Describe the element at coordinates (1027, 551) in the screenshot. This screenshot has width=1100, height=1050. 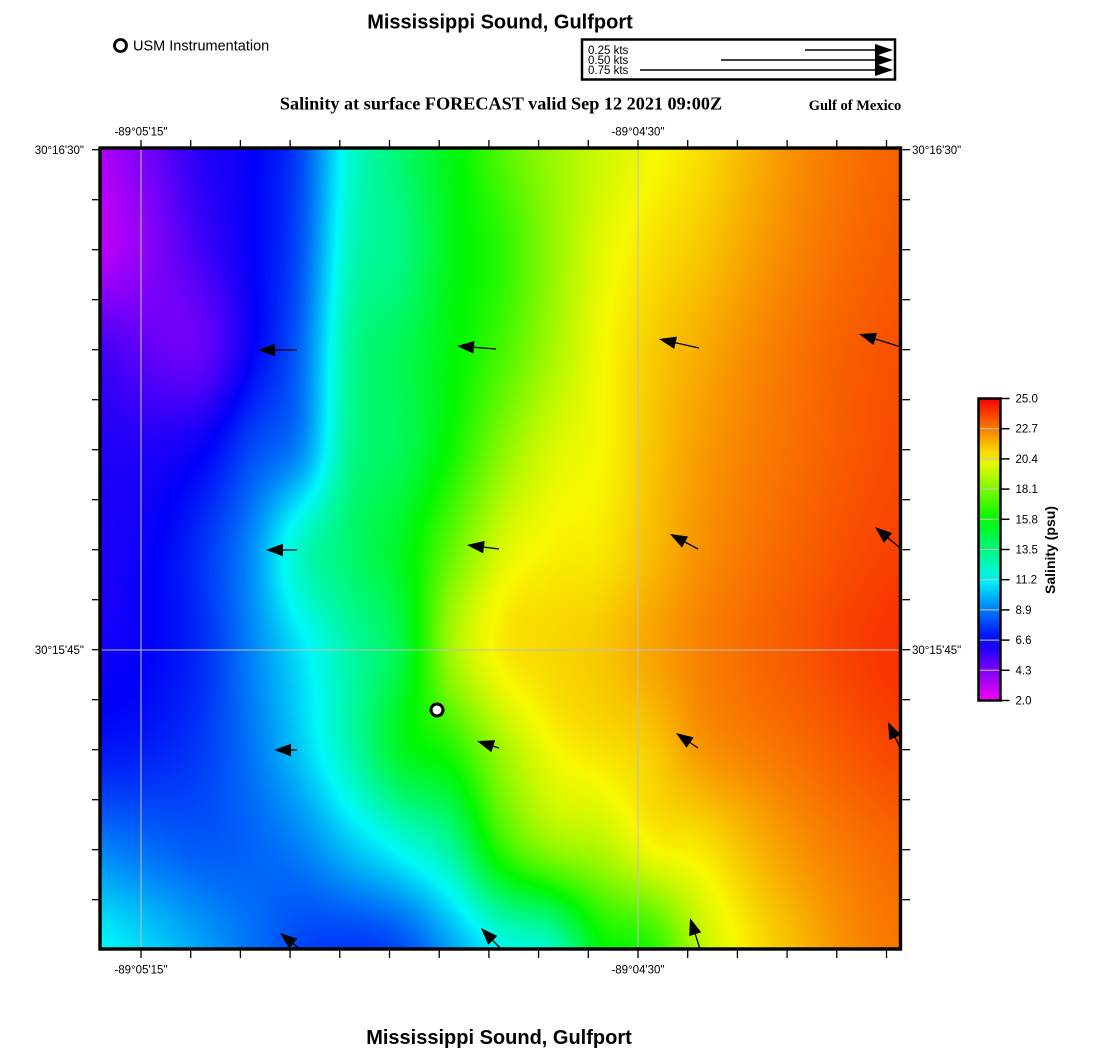
I see `svg-text: 13.5` at that location.